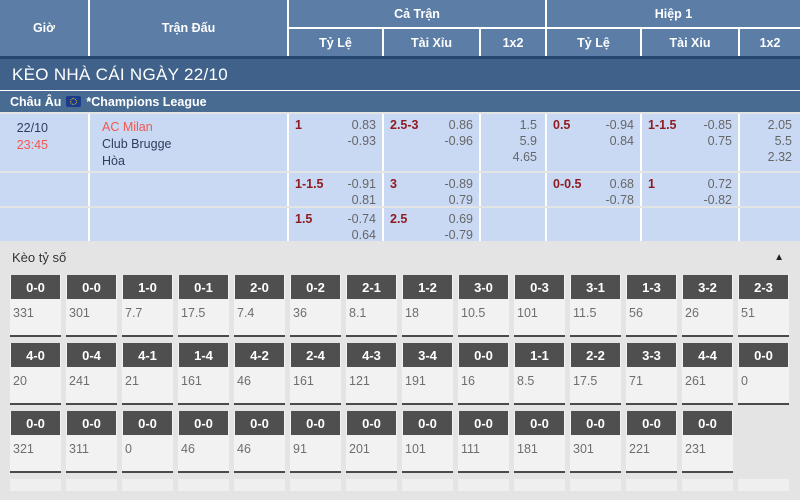 The height and width of the screenshot is (500, 800). I want to click on score-label: 4-4, so click(707, 355).